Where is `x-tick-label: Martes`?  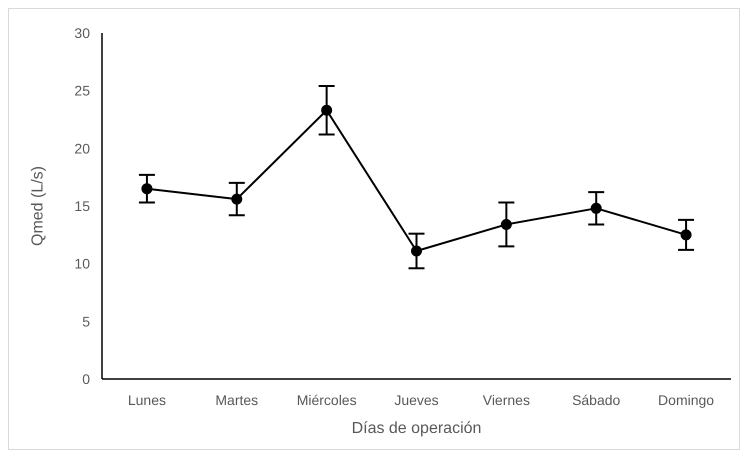
x-tick-label: Martes is located at coordinates (236, 400).